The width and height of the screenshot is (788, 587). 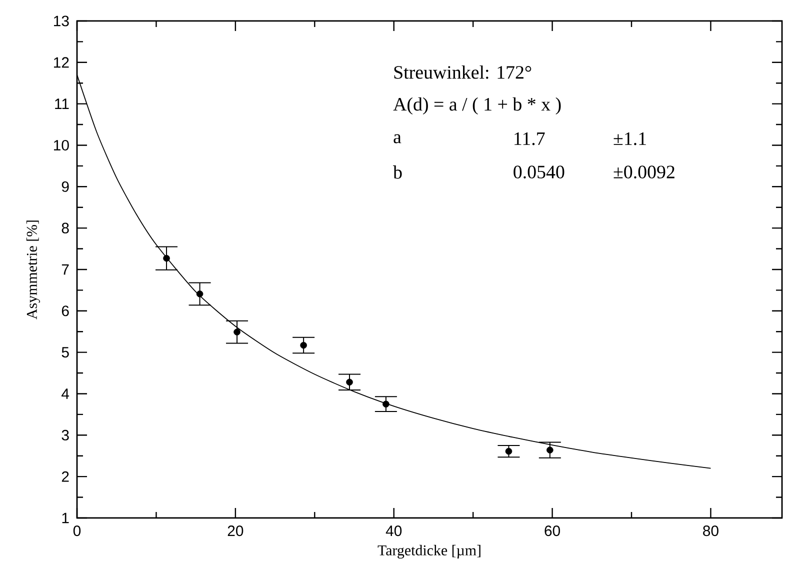 What do you see at coordinates (33, 270) in the screenshot?
I see `y-axis-title: Asymmetrie [%]` at bounding box center [33, 270].